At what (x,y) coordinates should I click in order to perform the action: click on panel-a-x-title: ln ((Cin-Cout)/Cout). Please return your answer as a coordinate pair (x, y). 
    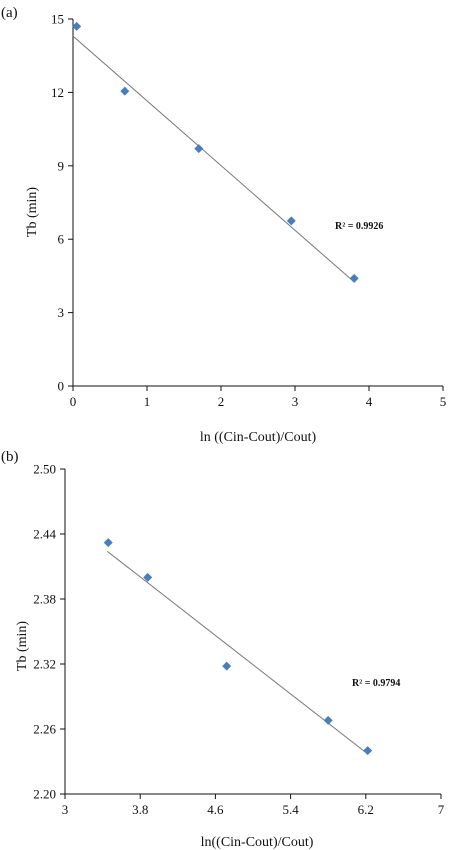
    Looking at the image, I should click on (258, 437).